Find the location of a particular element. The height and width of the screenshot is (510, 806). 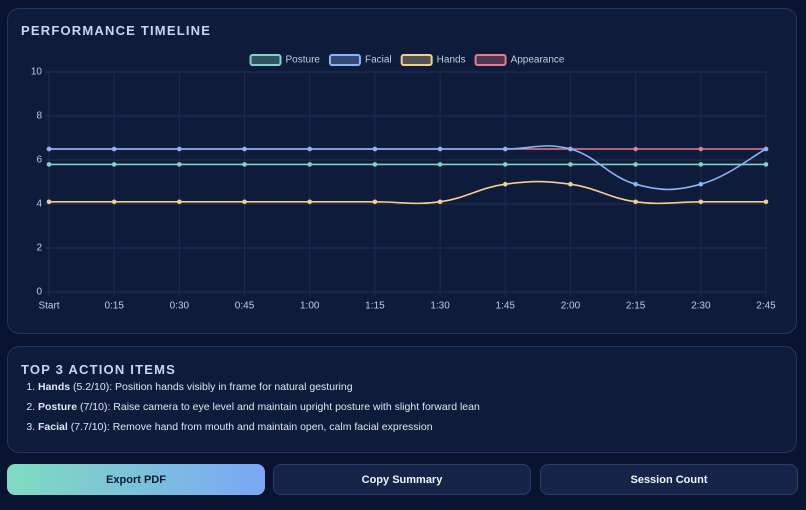

legend: Posture Facial Hands Appearance is located at coordinates (407, 60).